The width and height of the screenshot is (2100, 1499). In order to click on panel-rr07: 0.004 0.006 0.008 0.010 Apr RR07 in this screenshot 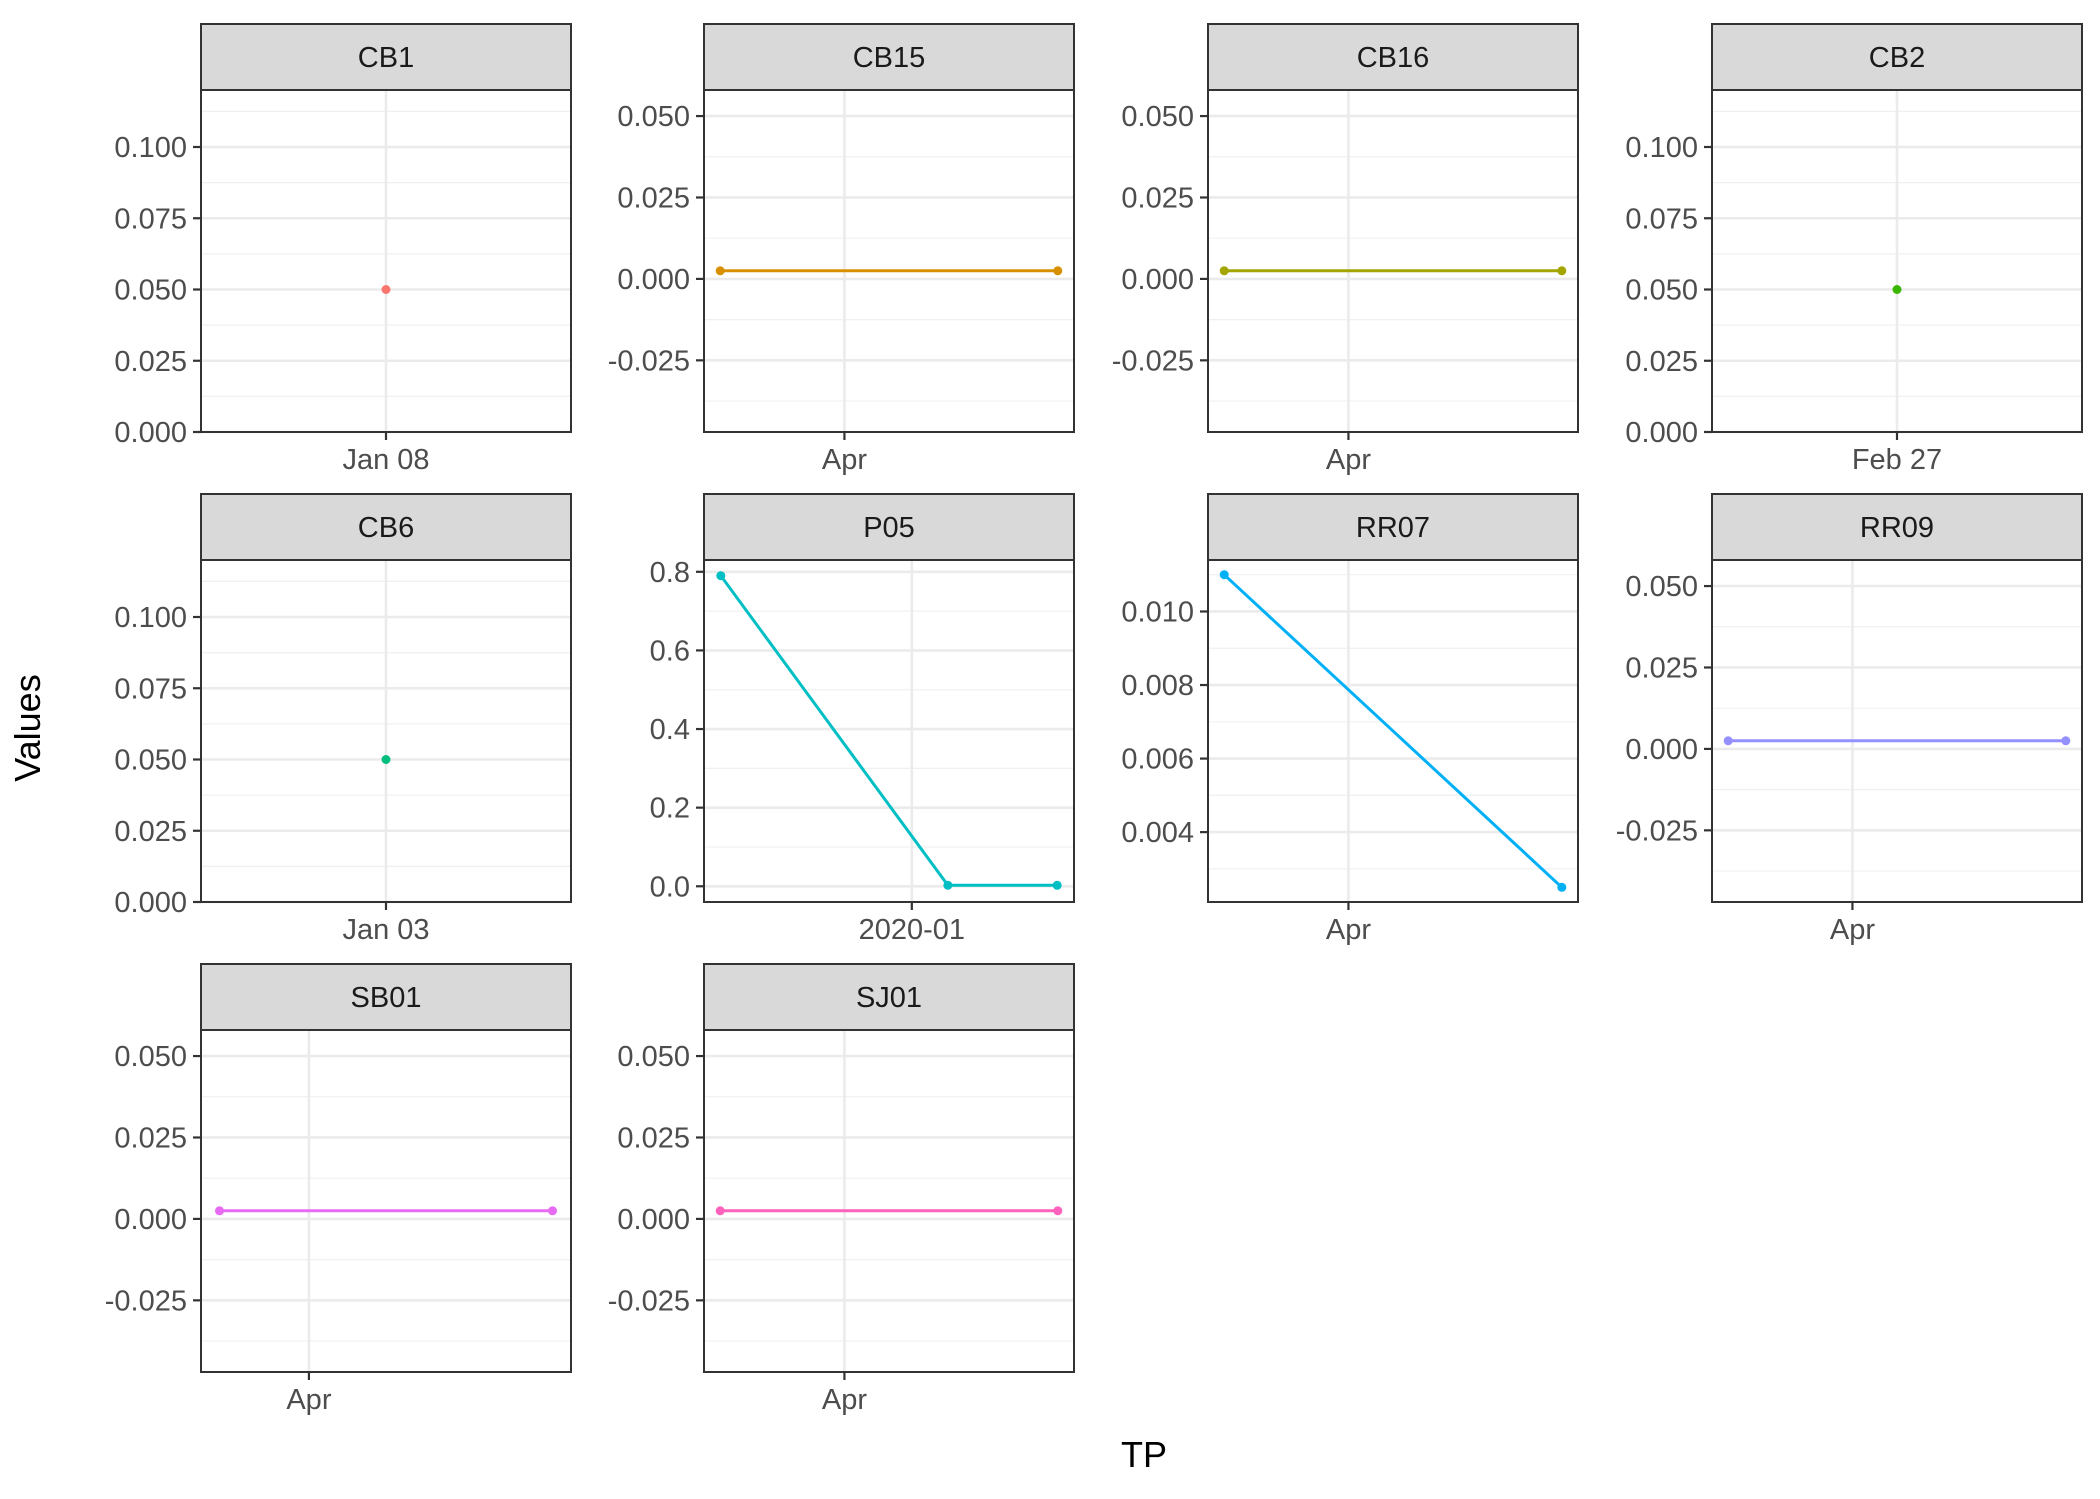, I will do `click(1350, 719)`.